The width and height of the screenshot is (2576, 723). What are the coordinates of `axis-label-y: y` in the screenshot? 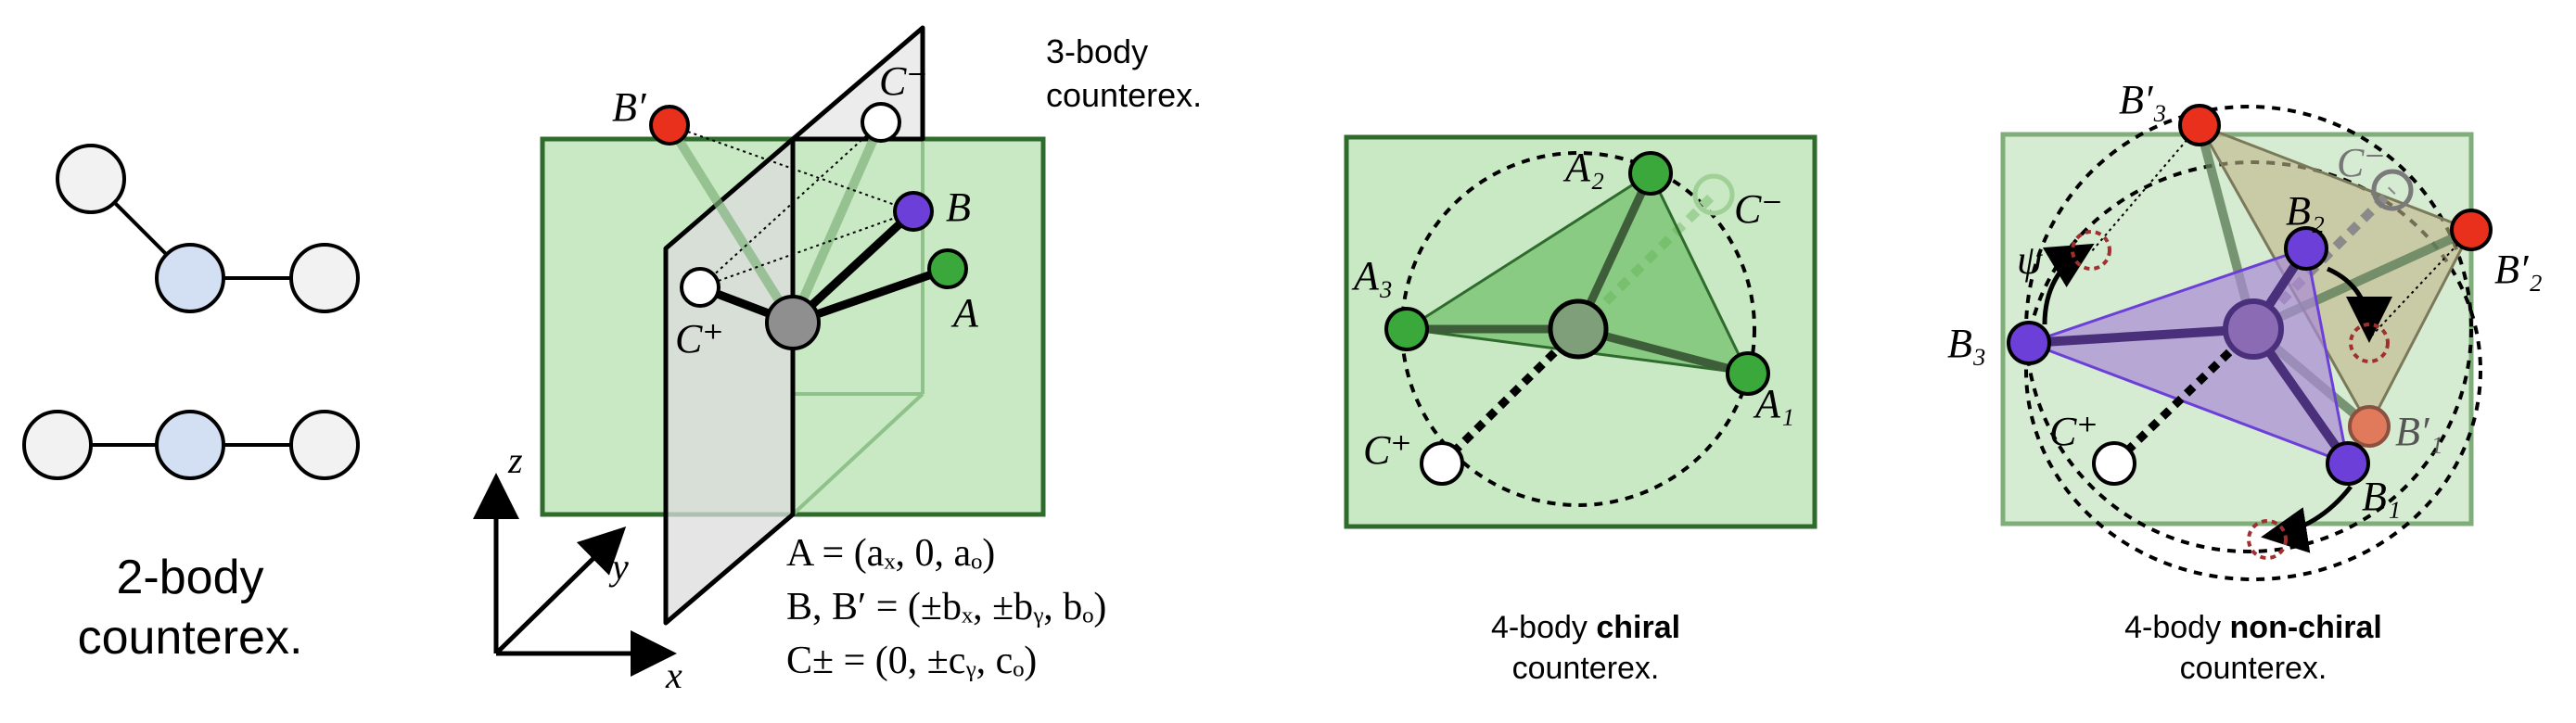 It's located at (618, 567).